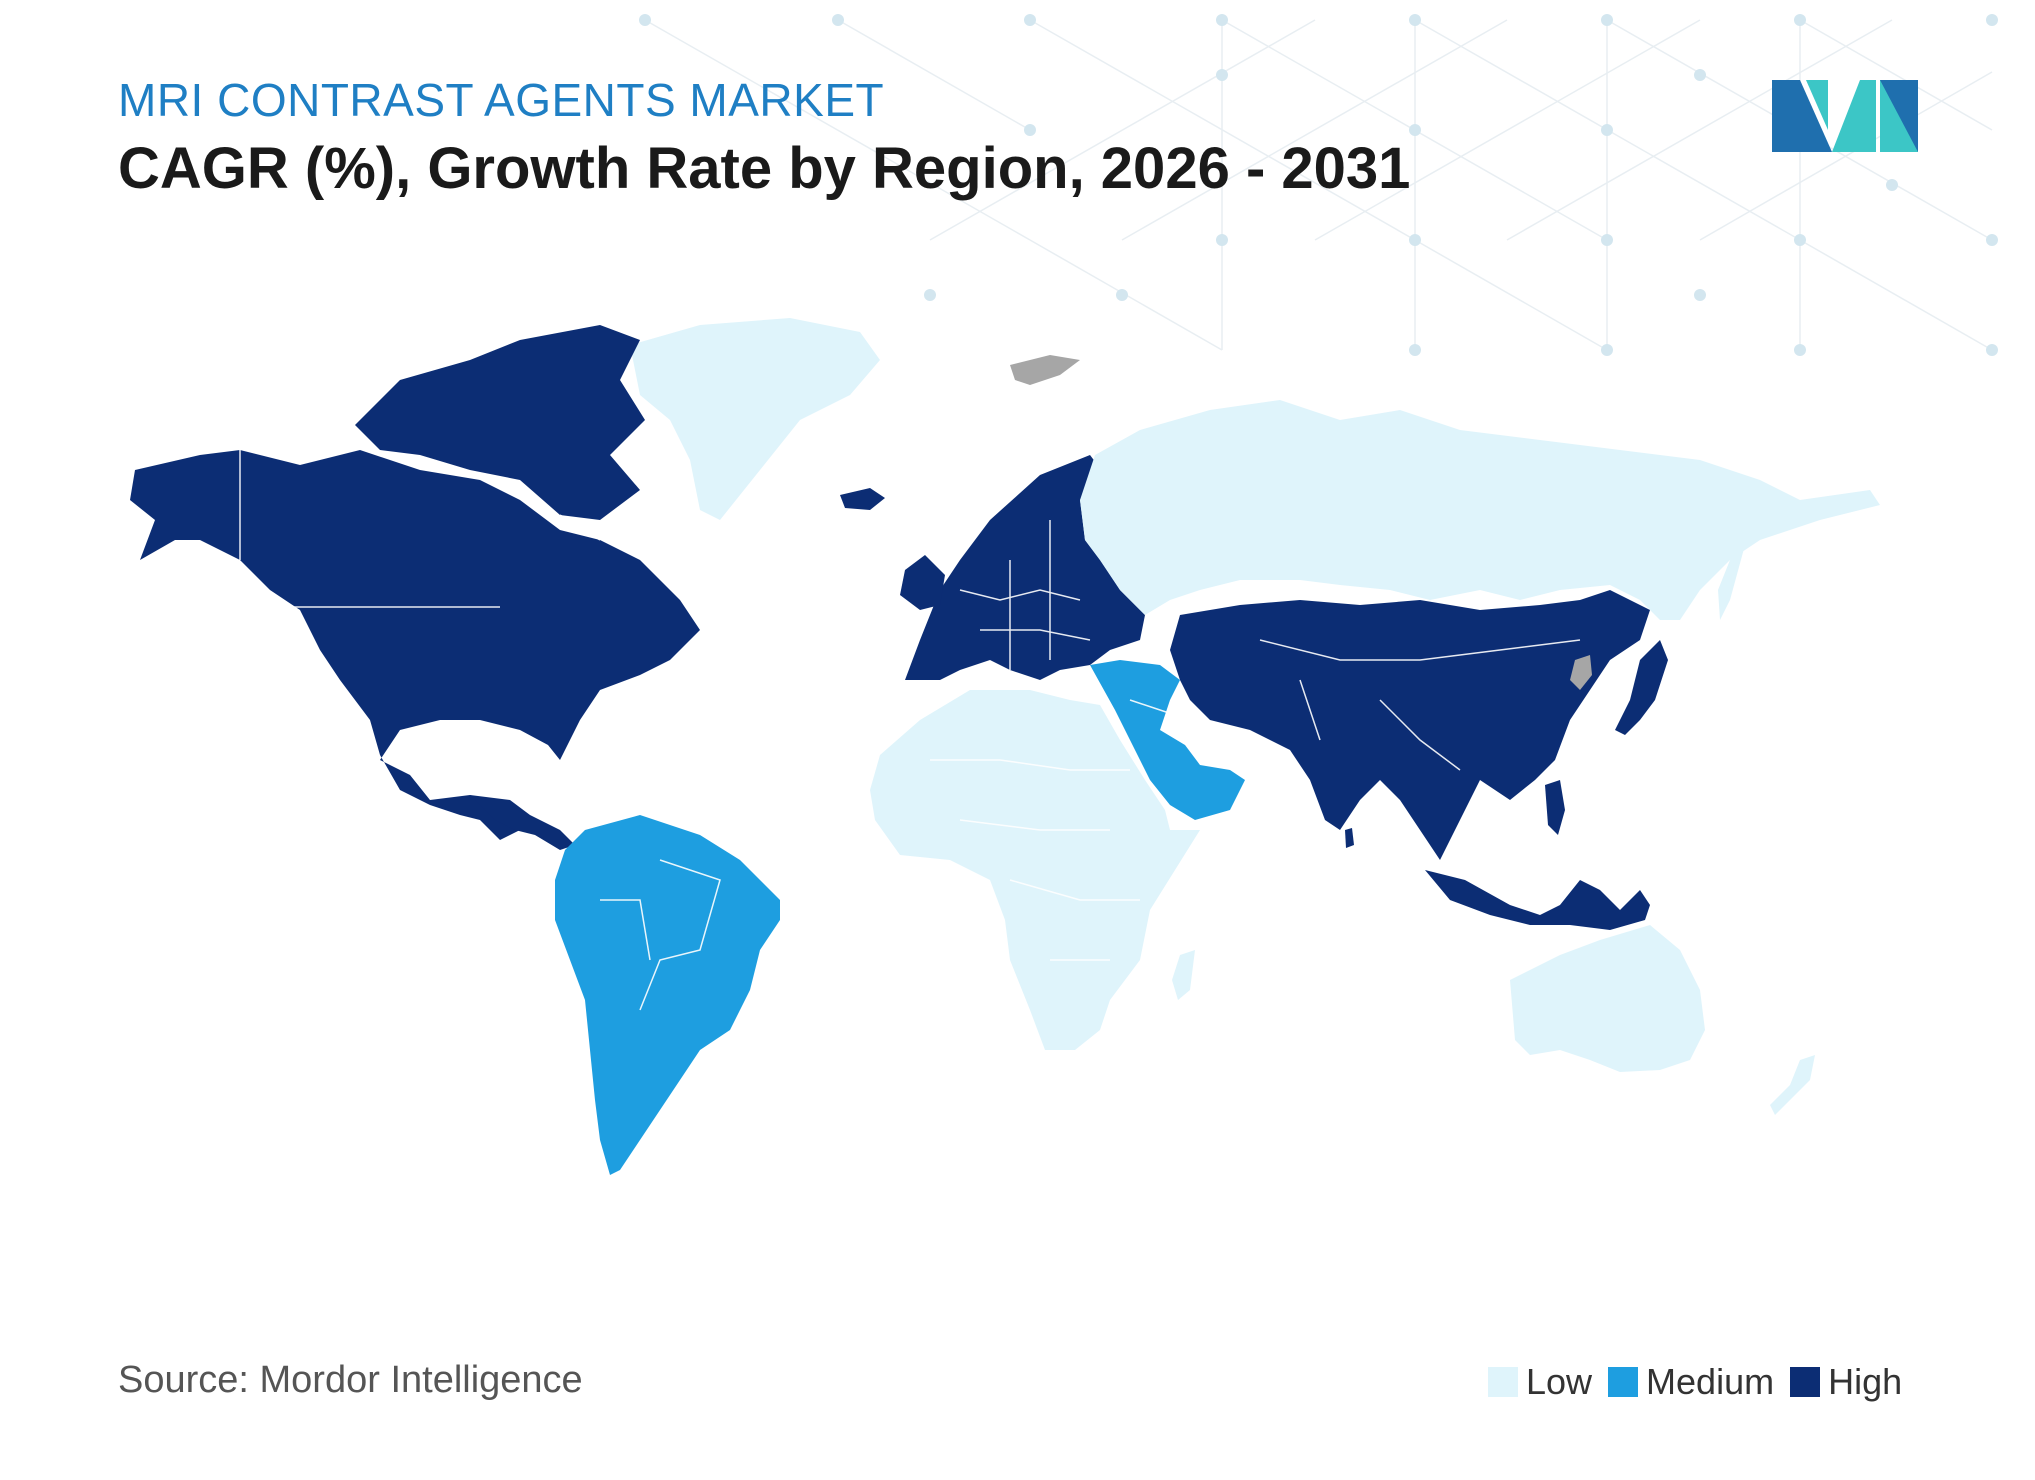 Image resolution: width=2035 pixels, height=1480 pixels. Describe the element at coordinates (667, 995) in the screenshot. I see `region-south-america` at that location.